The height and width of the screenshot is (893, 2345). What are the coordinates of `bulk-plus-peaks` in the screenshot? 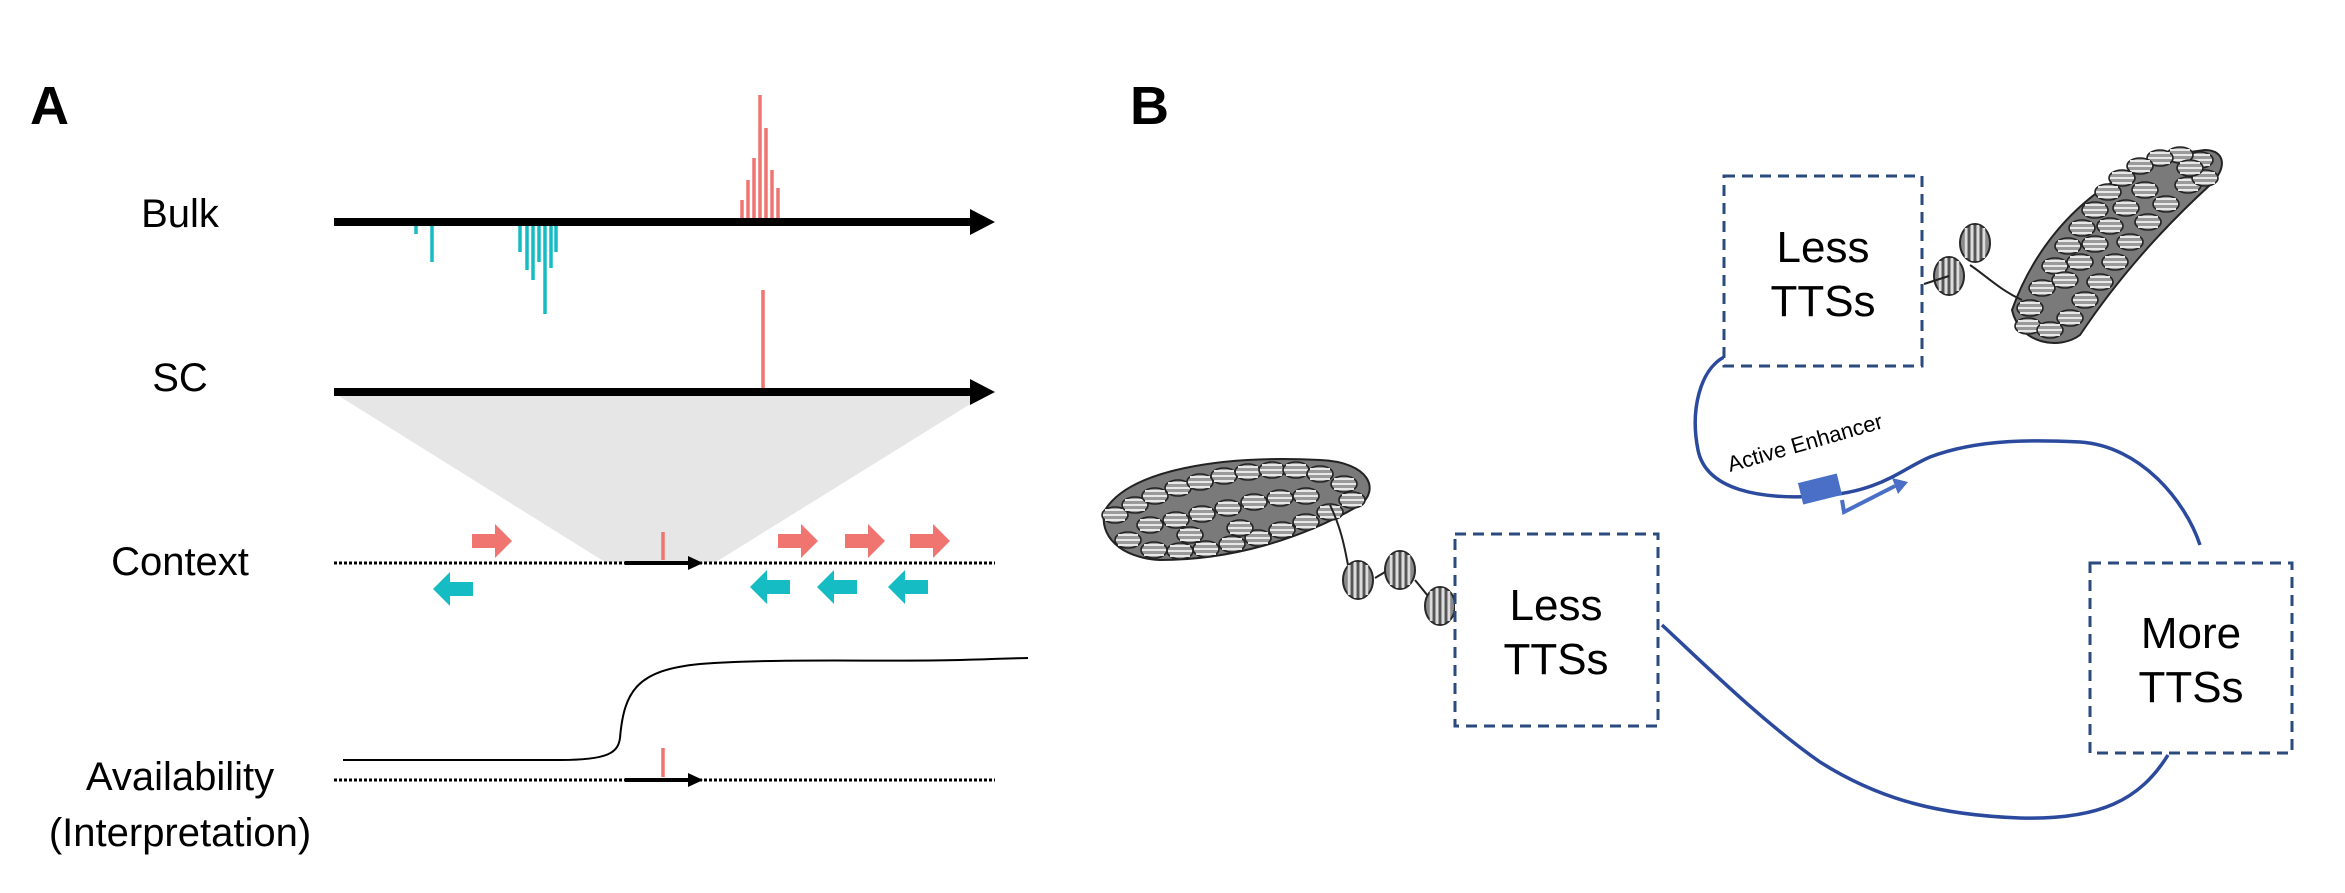 It's located at (760, 156).